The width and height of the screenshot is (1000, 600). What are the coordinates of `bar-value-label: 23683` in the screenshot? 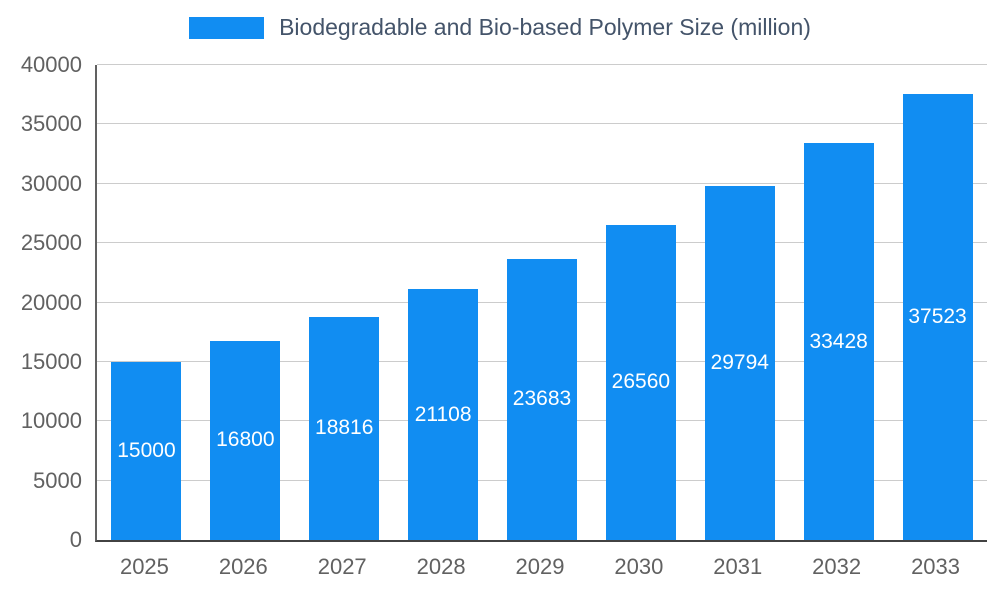 It's located at (542, 399).